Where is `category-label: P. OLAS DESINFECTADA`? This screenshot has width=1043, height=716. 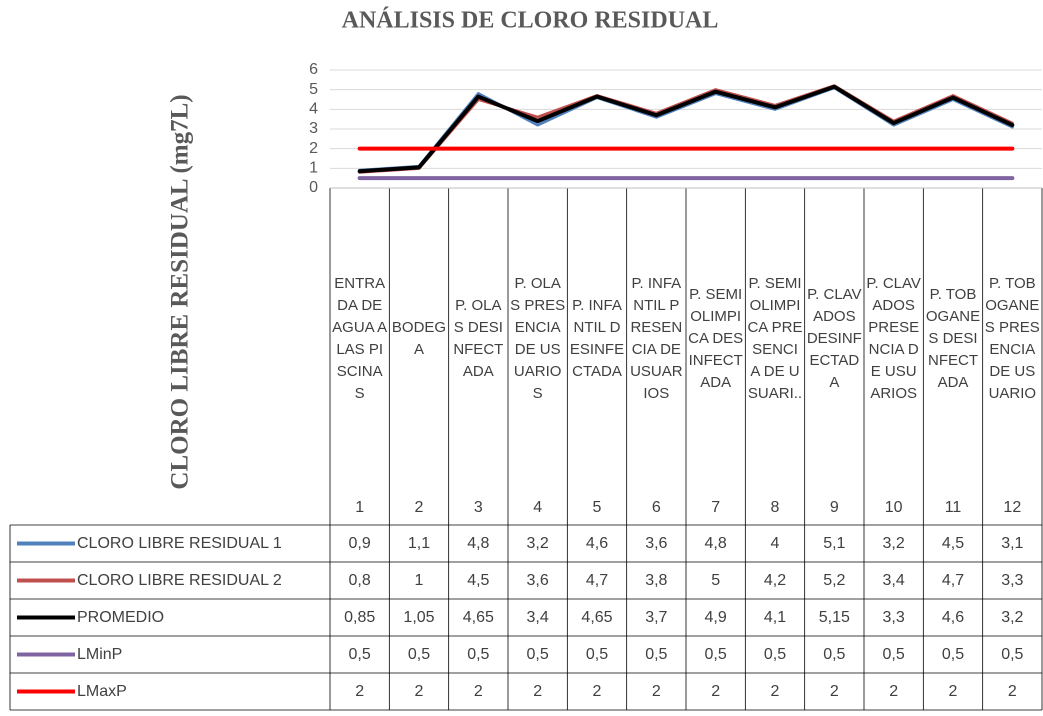 category-label: P. OLAS DESINFECTADA is located at coordinates (478, 338).